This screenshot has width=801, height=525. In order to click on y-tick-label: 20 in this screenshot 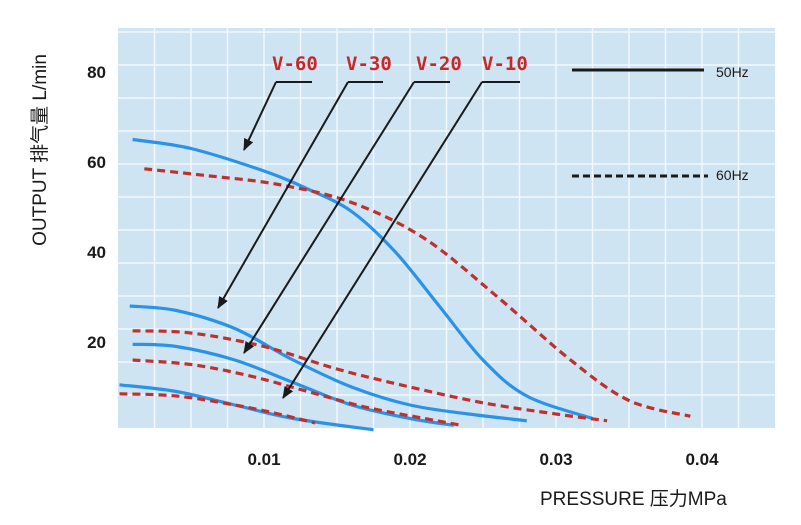, I will do `click(96, 342)`.